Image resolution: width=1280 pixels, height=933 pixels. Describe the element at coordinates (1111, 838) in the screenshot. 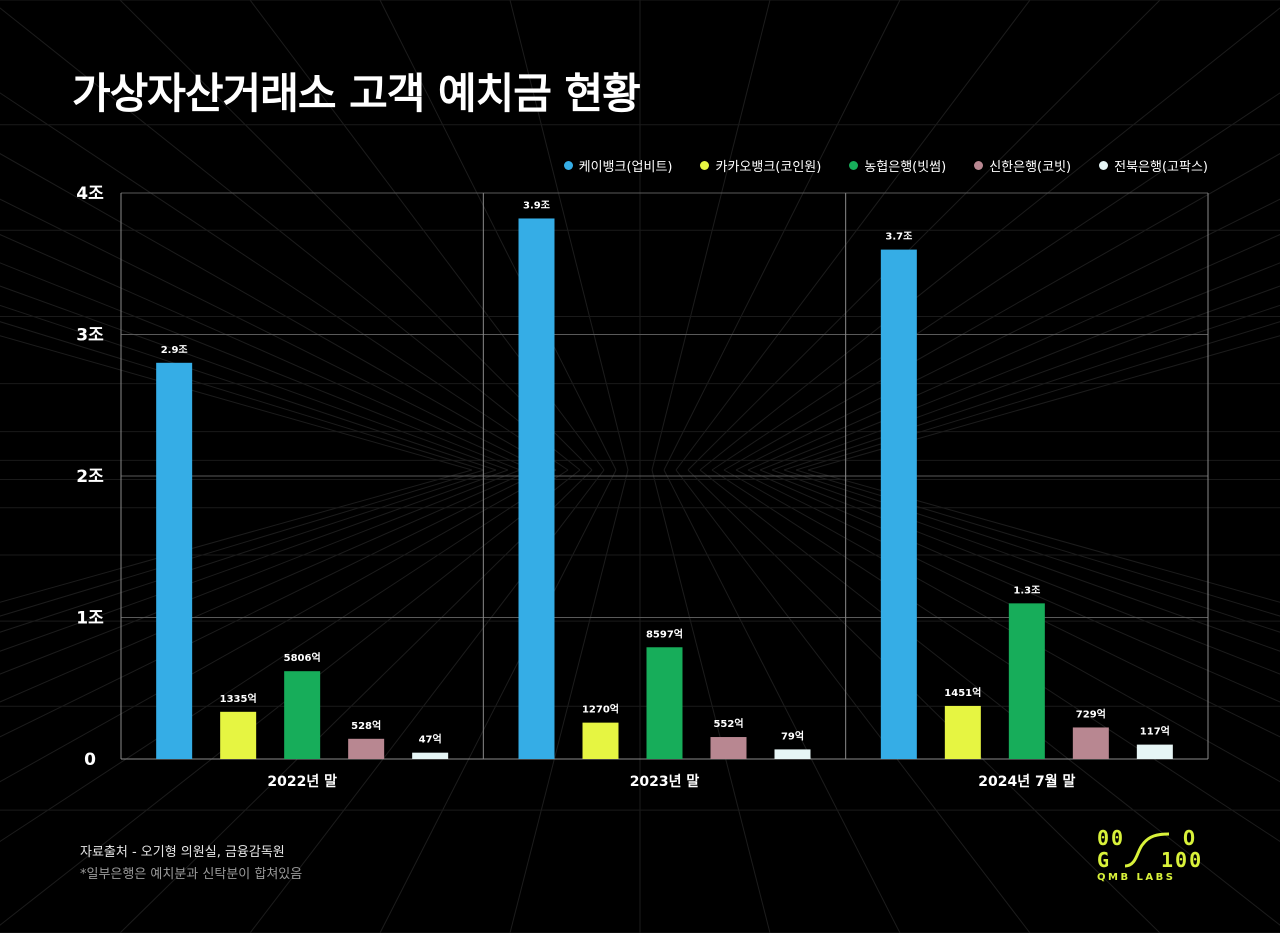

I see `logo-glyph: 00` at that location.